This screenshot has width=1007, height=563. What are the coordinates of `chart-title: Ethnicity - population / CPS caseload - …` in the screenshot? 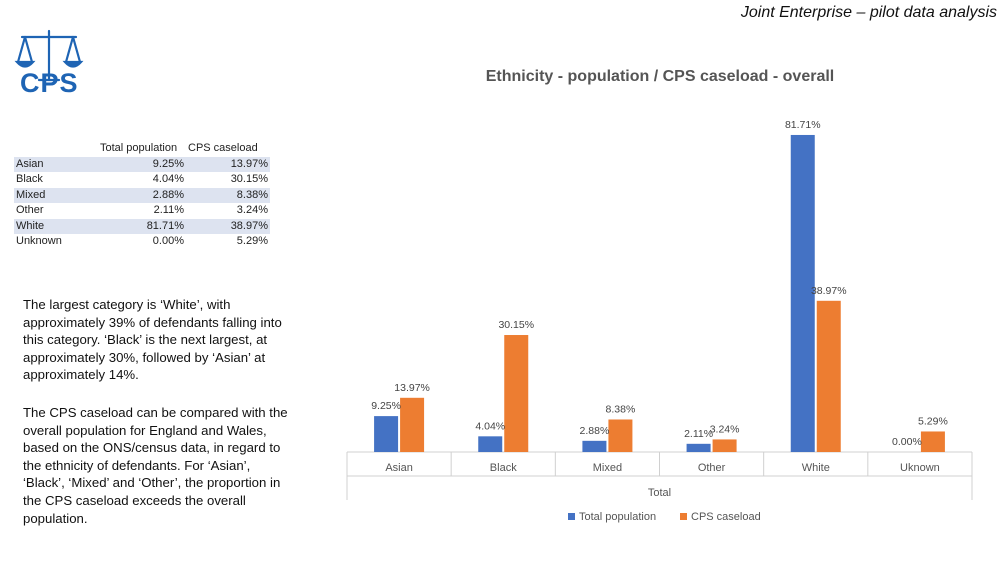 It's located at (660, 76).